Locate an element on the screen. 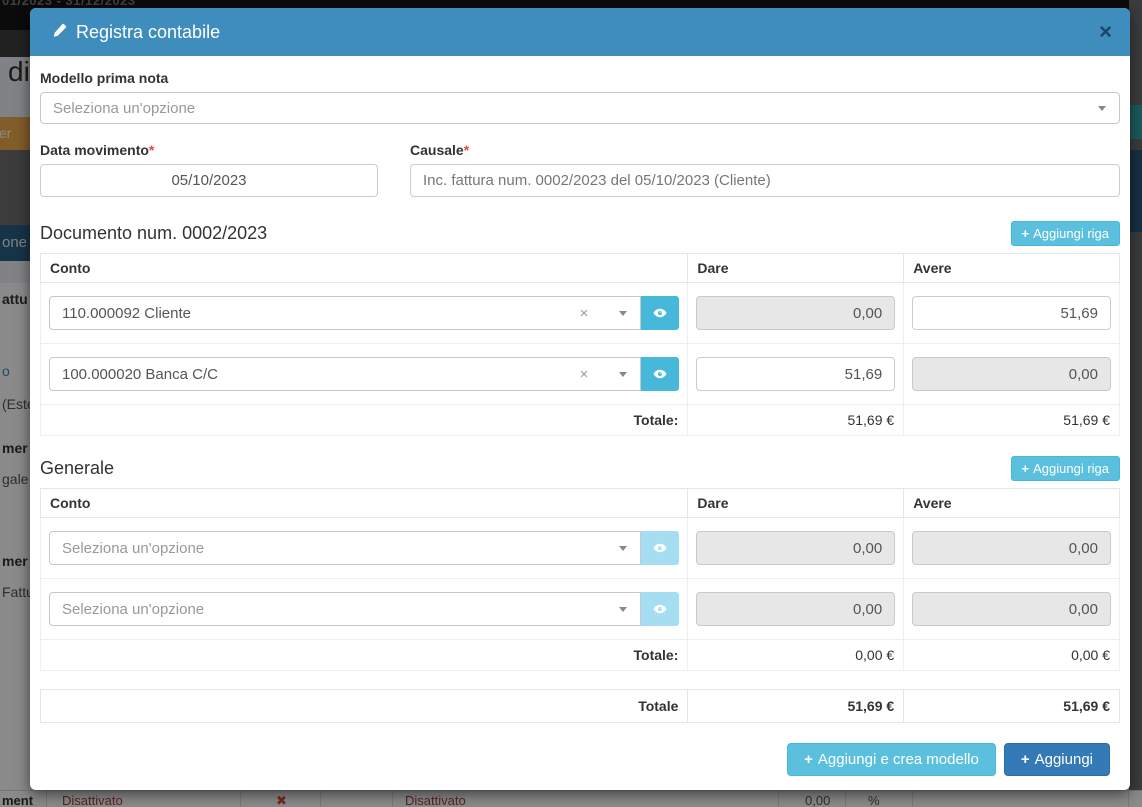 This screenshot has height=807, width=1142. documento-total-dare: 51,69 € is located at coordinates (796, 420).